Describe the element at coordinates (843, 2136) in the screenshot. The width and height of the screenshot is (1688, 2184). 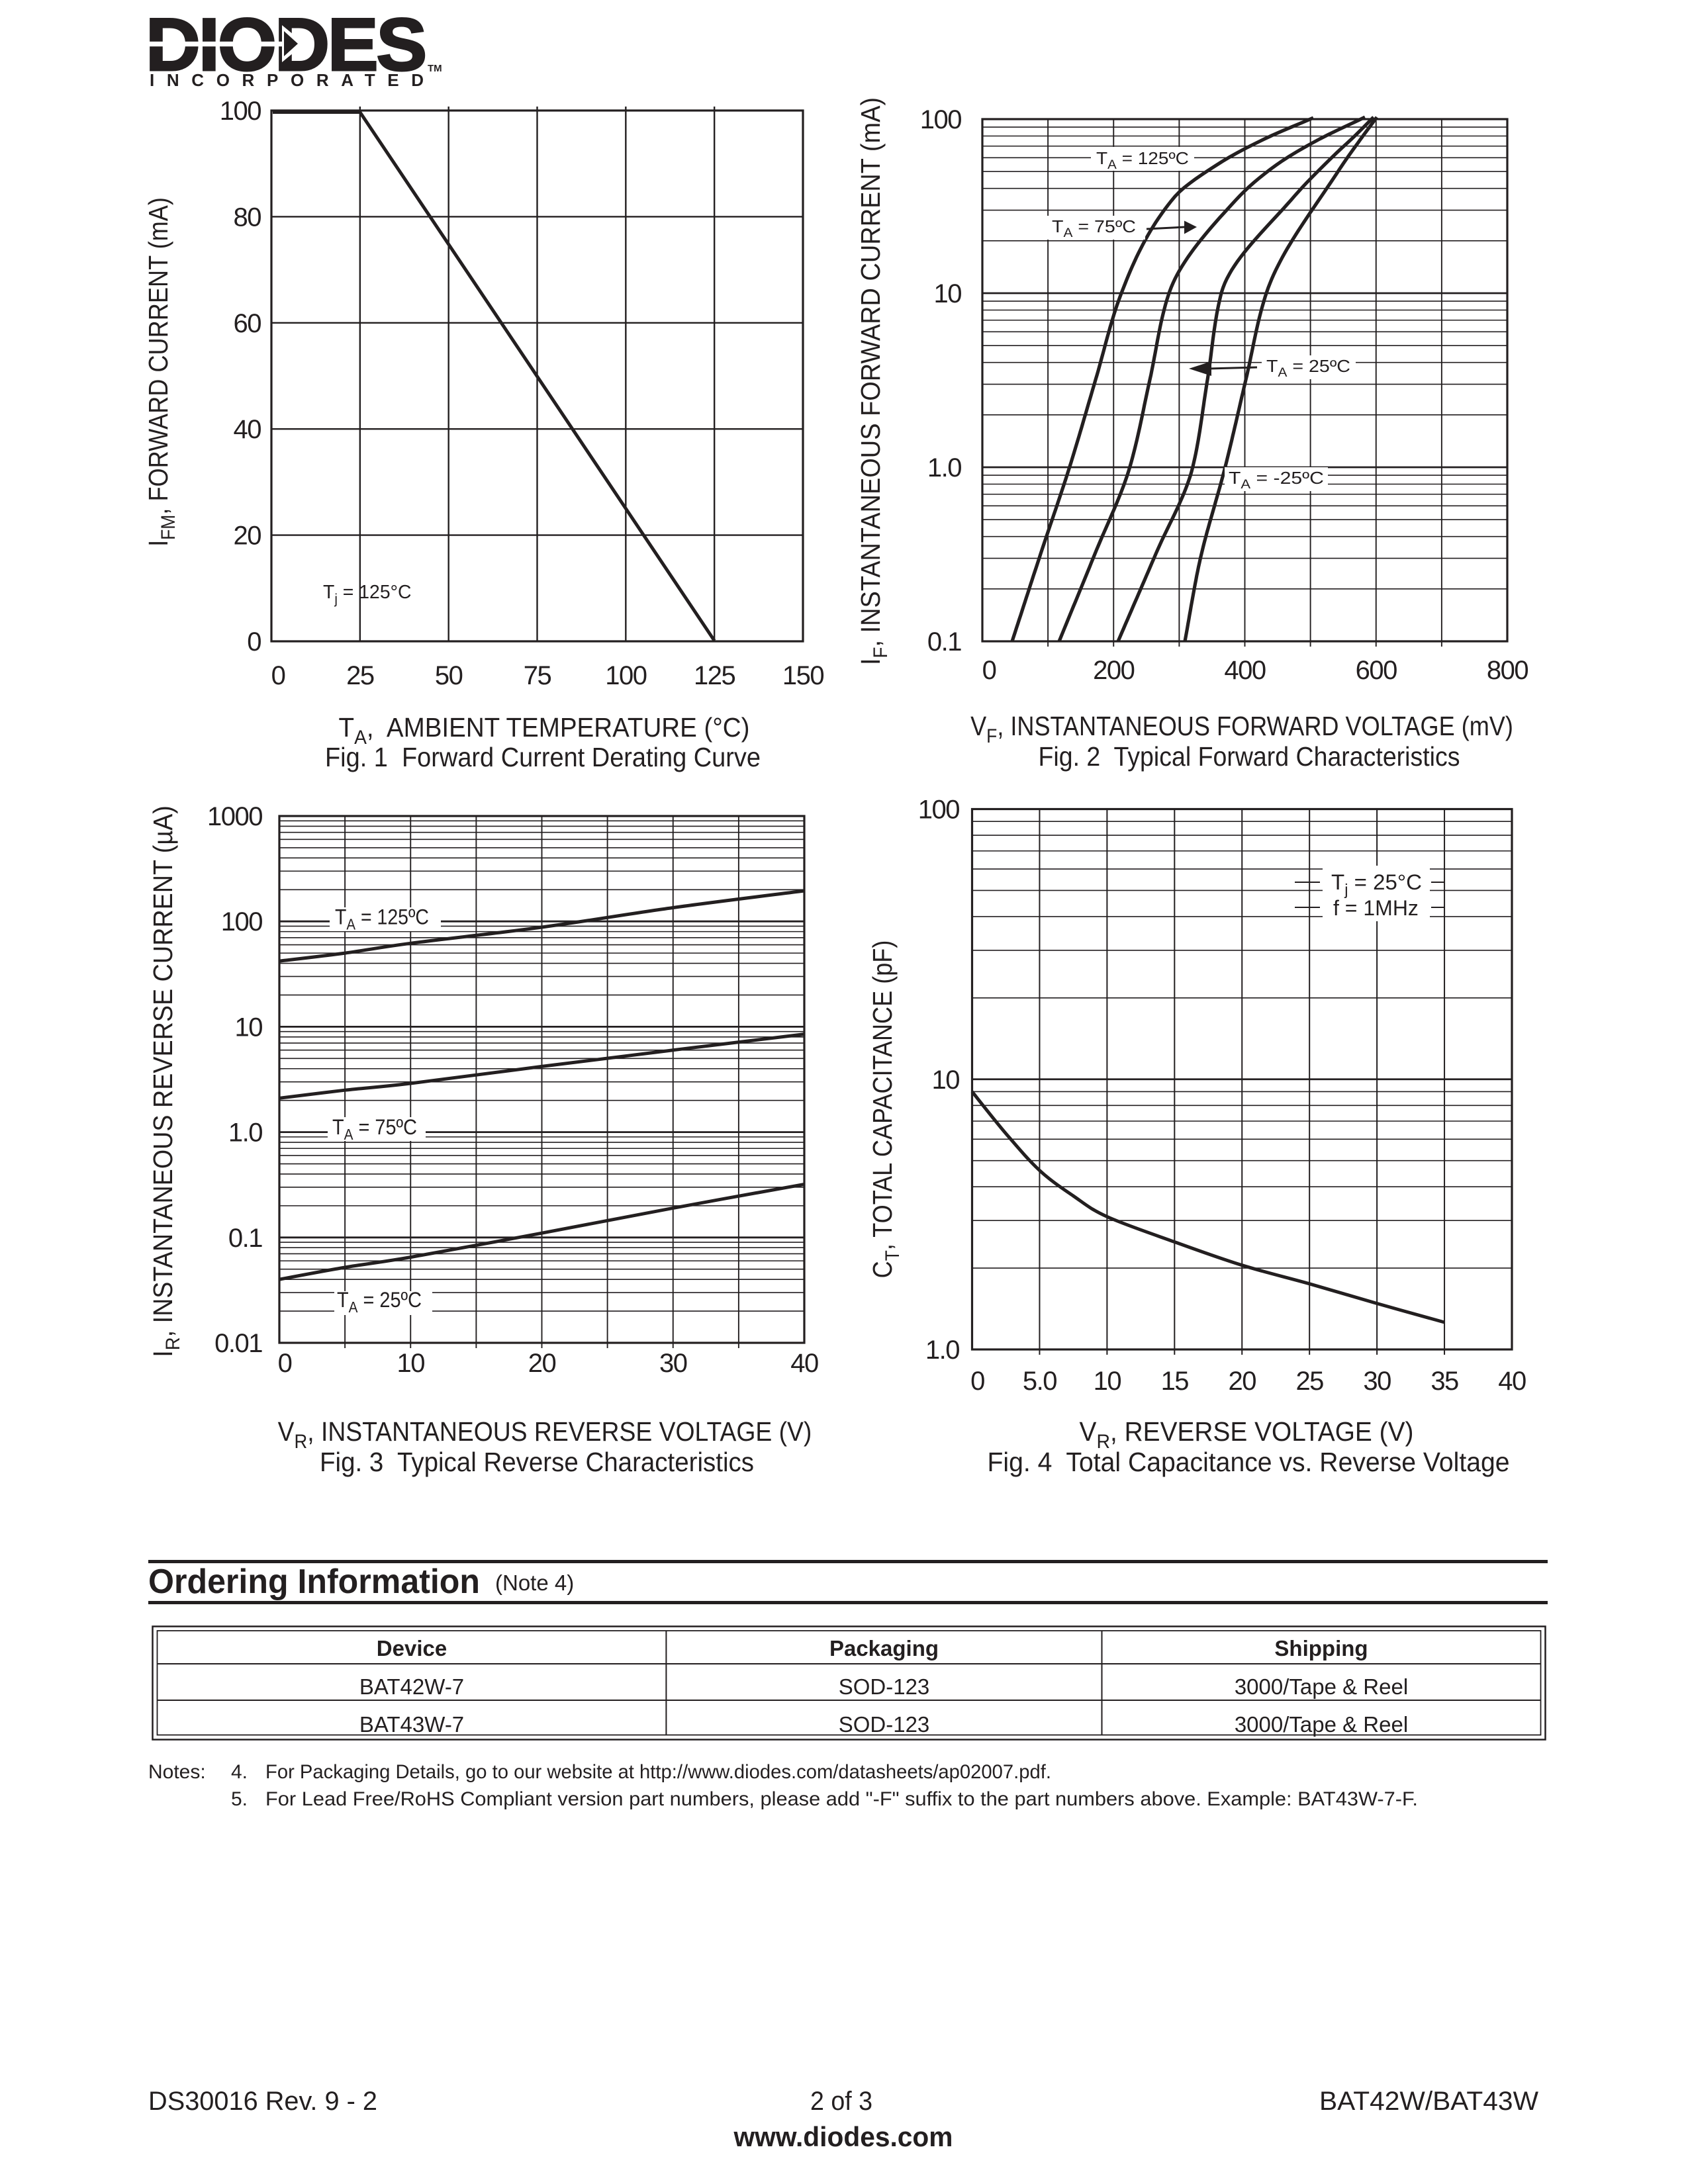
I see `svg-text: www.diodes.com` at that location.